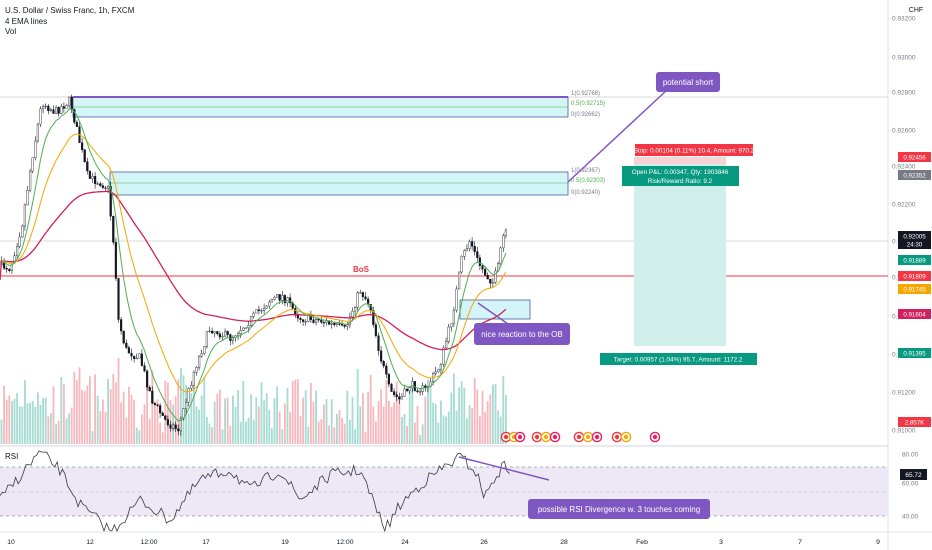 The width and height of the screenshot is (932, 550). Describe the element at coordinates (339, 183) in the screenshot. I see `fib-zone-mid-box` at that location.